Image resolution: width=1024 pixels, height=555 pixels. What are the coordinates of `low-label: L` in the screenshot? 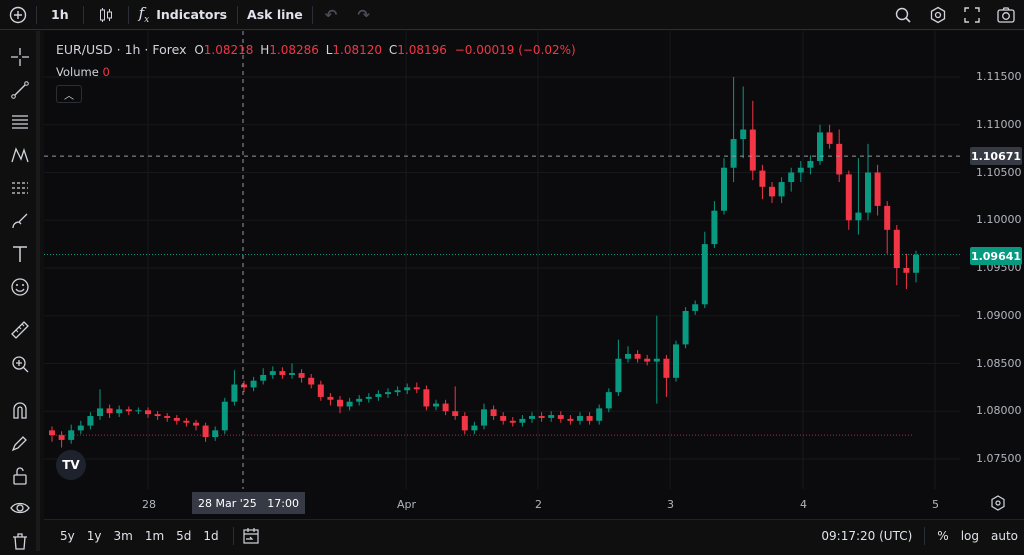 It's located at (329, 50).